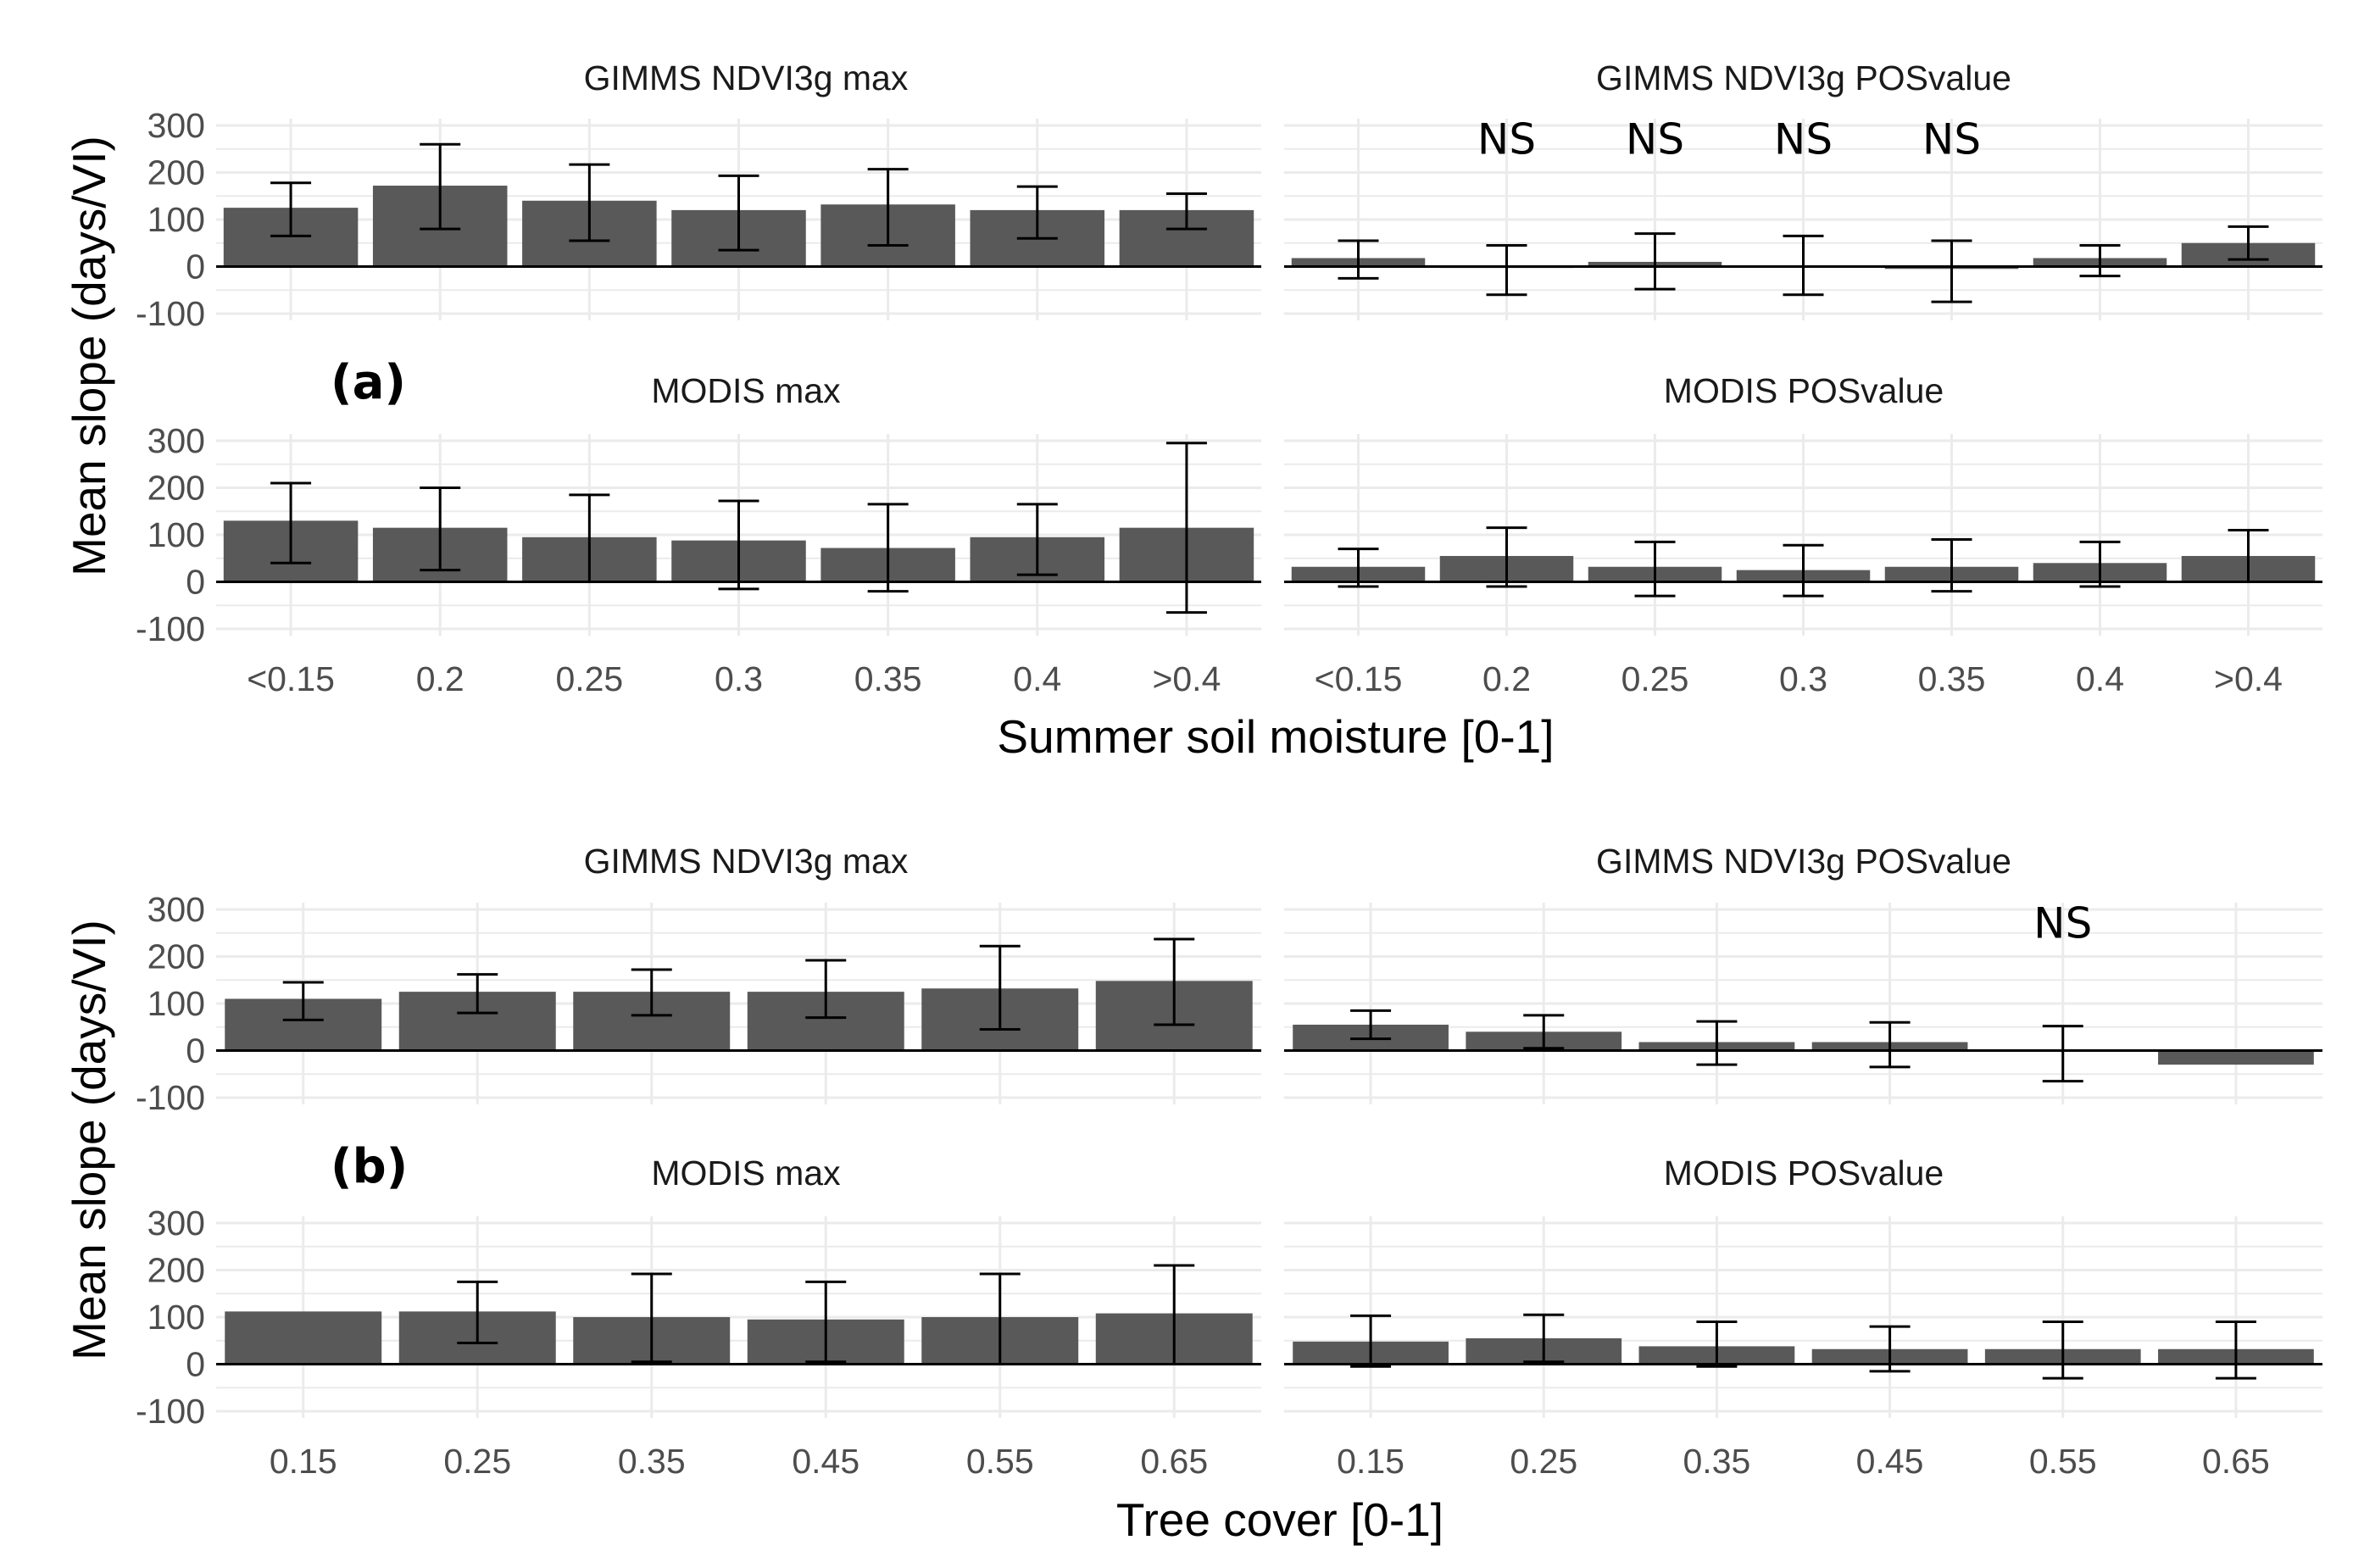  What do you see at coordinates (1804, 861) in the screenshot?
I see `panel-title-b-gimms-pos: GIMMS NDVI3g POSvalue` at bounding box center [1804, 861].